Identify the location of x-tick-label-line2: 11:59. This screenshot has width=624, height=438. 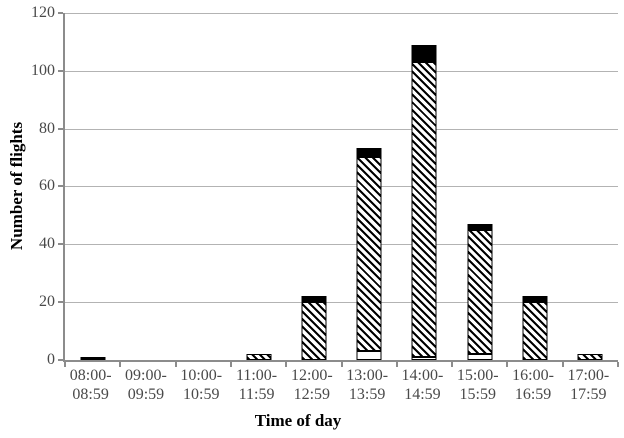
(256, 394).